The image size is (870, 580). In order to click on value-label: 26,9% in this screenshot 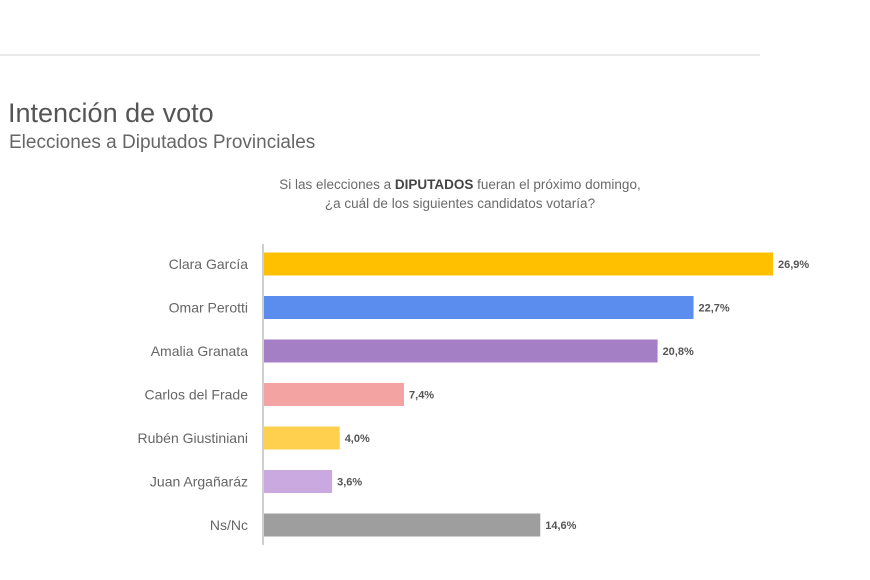, I will do `click(793, 265)`.